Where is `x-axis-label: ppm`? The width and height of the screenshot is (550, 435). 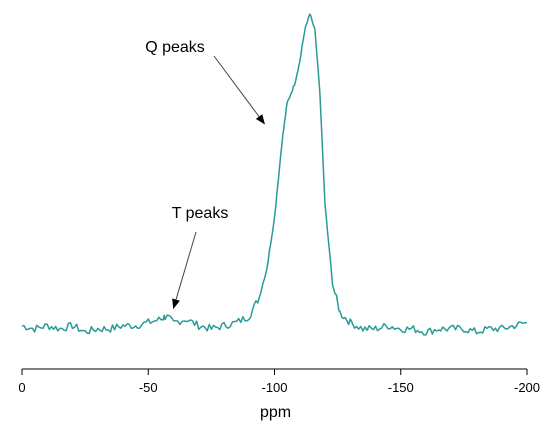 x-axis-label: ppm is located at coordinates (275, 412).